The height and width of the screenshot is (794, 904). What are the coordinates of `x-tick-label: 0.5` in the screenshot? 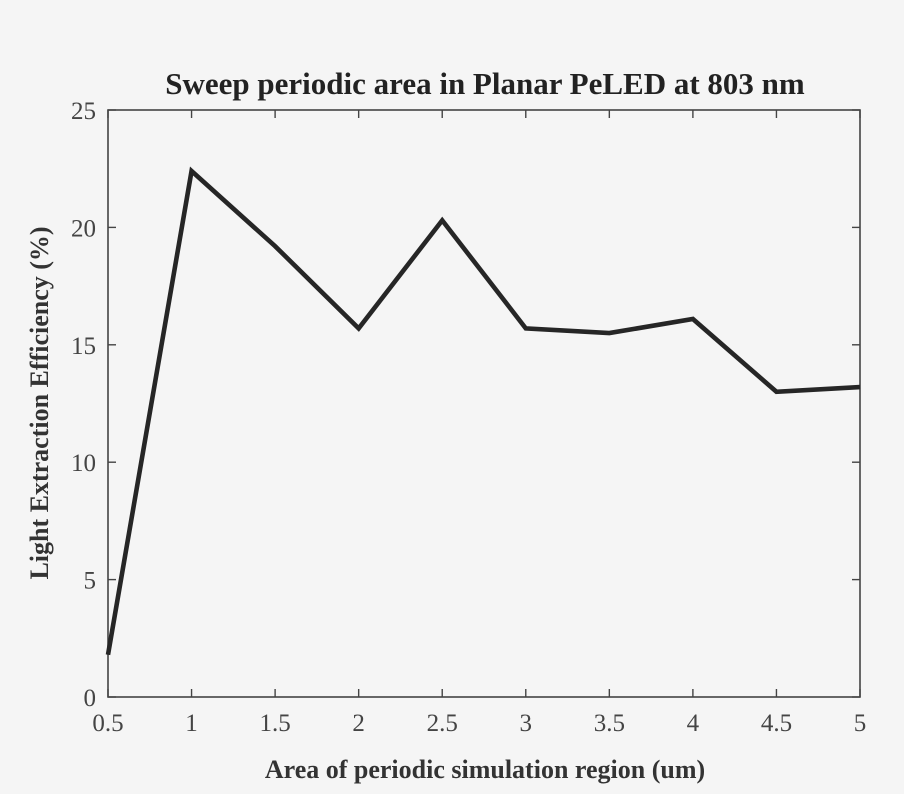 It's located at (107, 723).